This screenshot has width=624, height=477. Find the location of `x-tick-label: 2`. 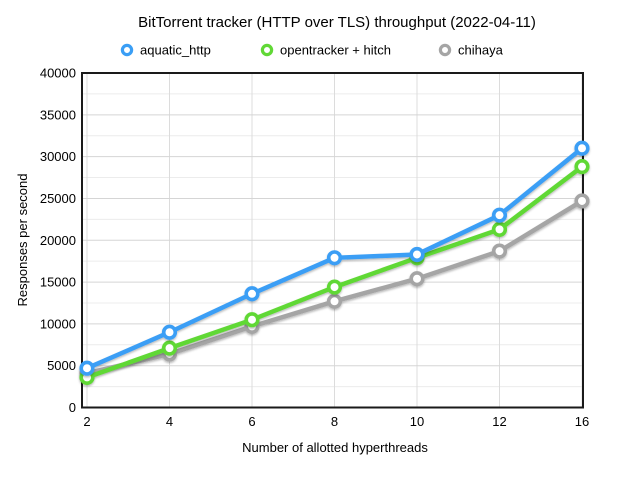

x-tick-label: 2 is located at coordinates (86, 421).